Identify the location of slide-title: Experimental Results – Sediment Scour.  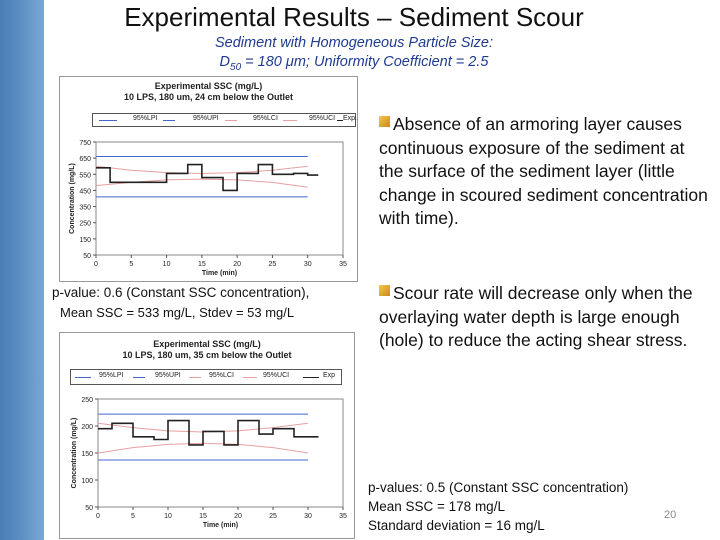
(354, 17).